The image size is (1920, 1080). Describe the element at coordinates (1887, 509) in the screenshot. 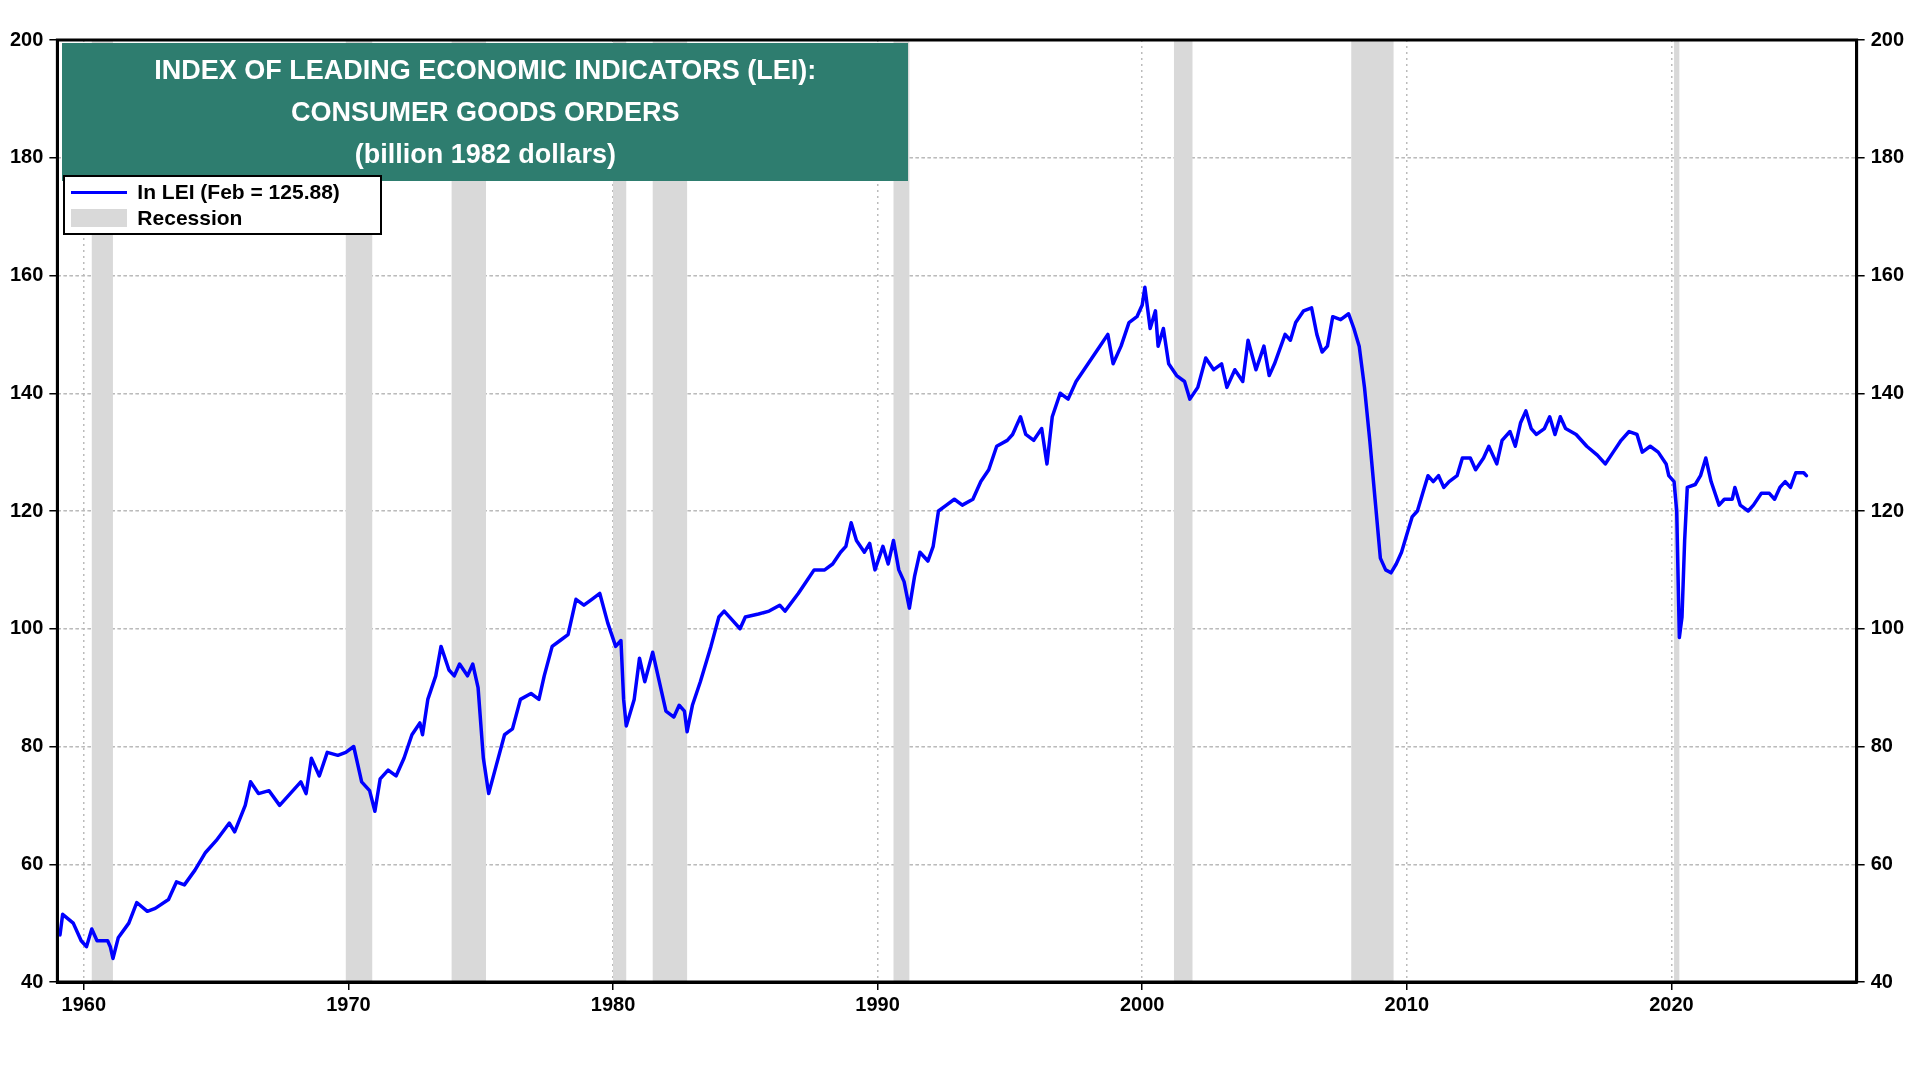

I see `y2-tick-label: 120` at that location.